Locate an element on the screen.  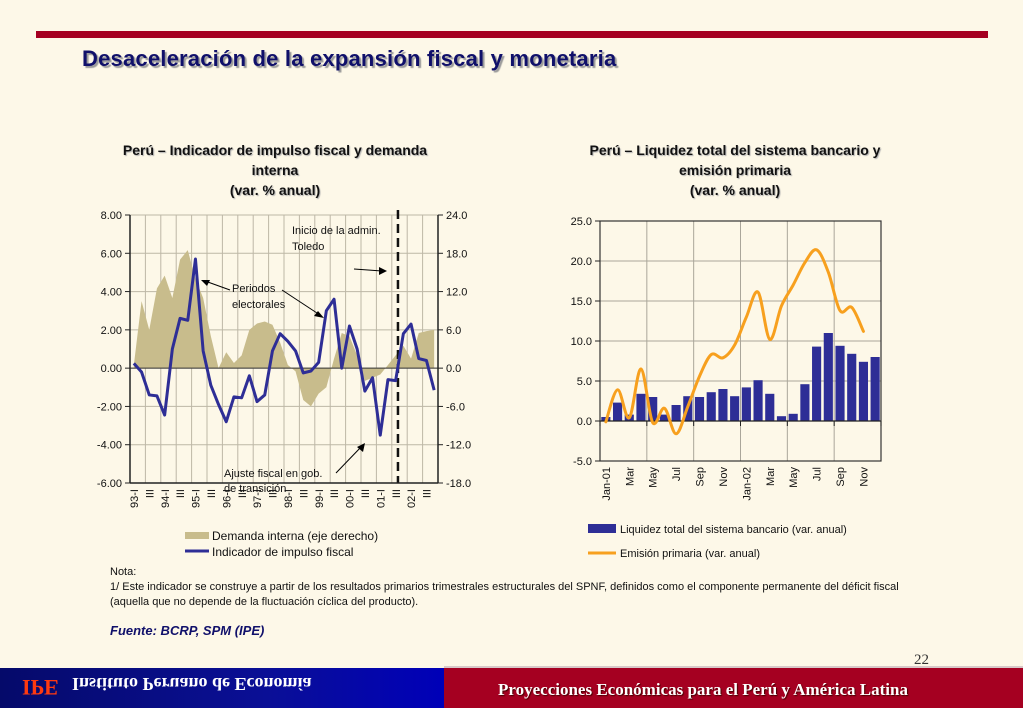
y-tick-label: 25.0 is located at coordinates (581, 222).